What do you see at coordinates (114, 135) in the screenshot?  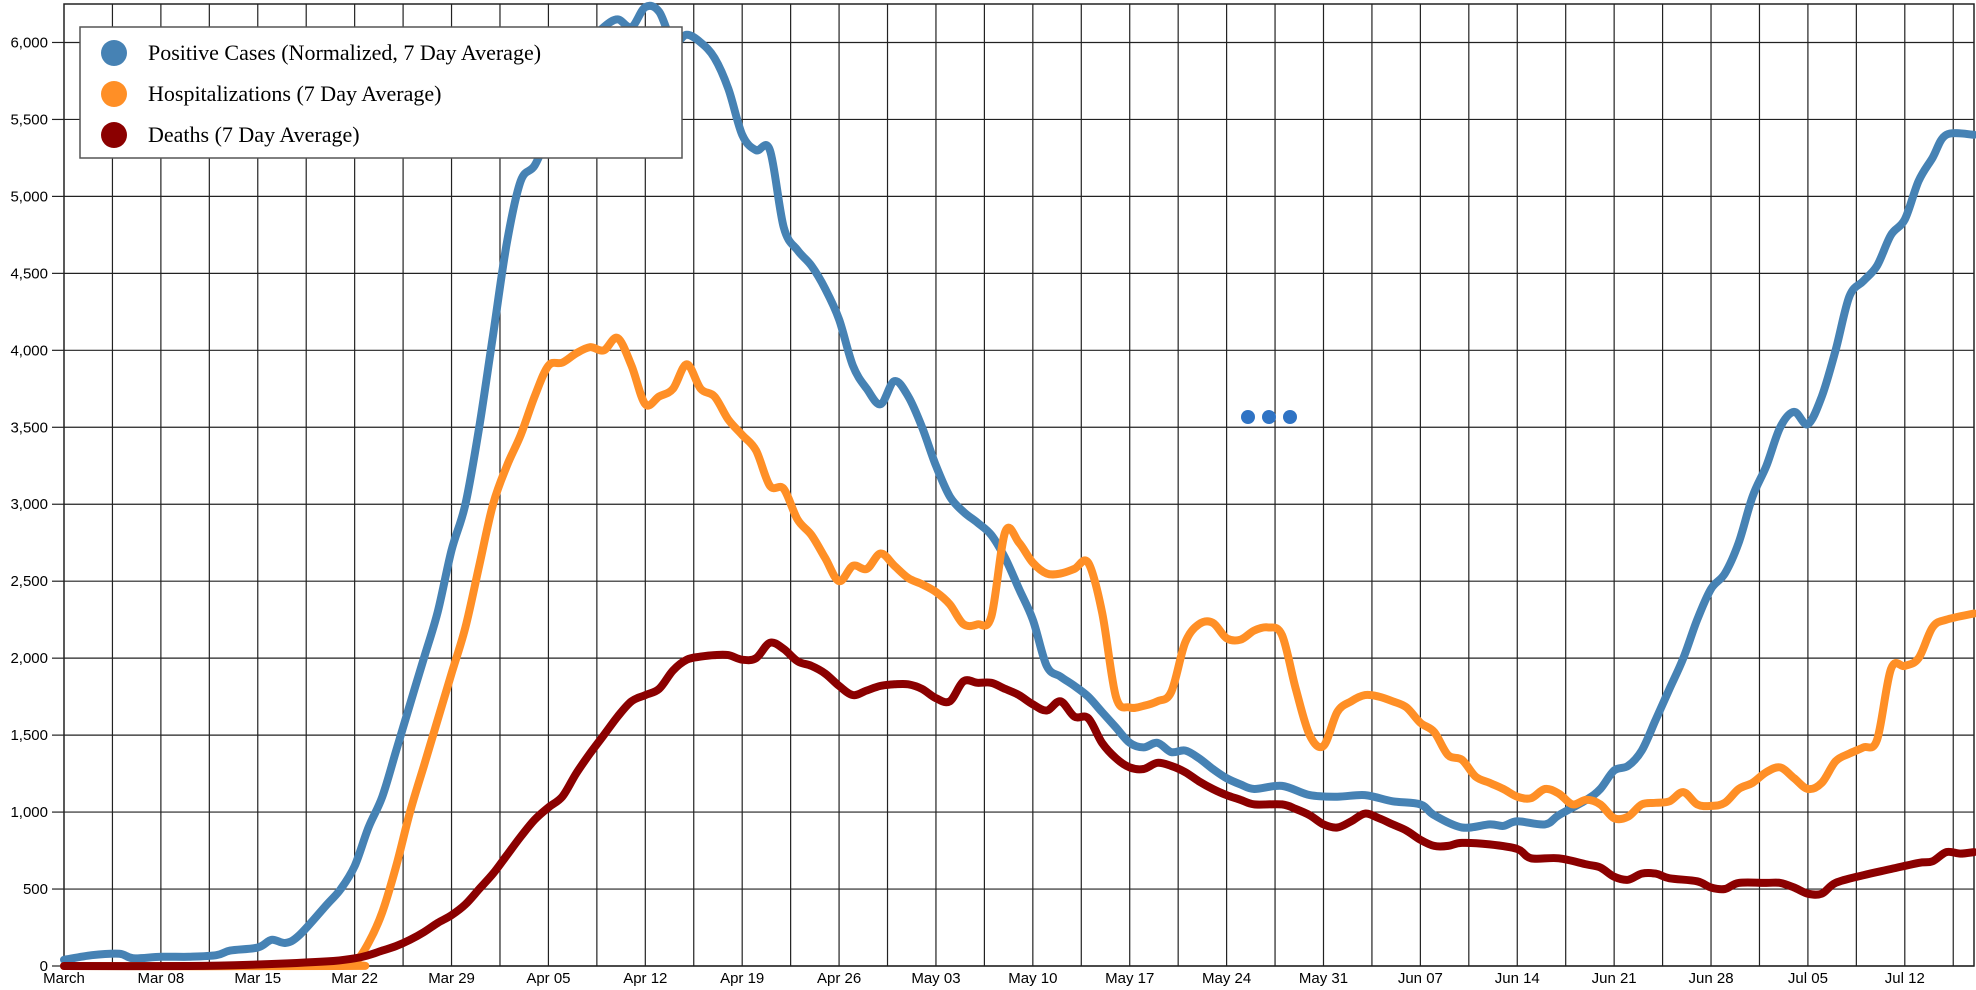 I see `legend-swatch-deaths` at bounding box center [114, 135].